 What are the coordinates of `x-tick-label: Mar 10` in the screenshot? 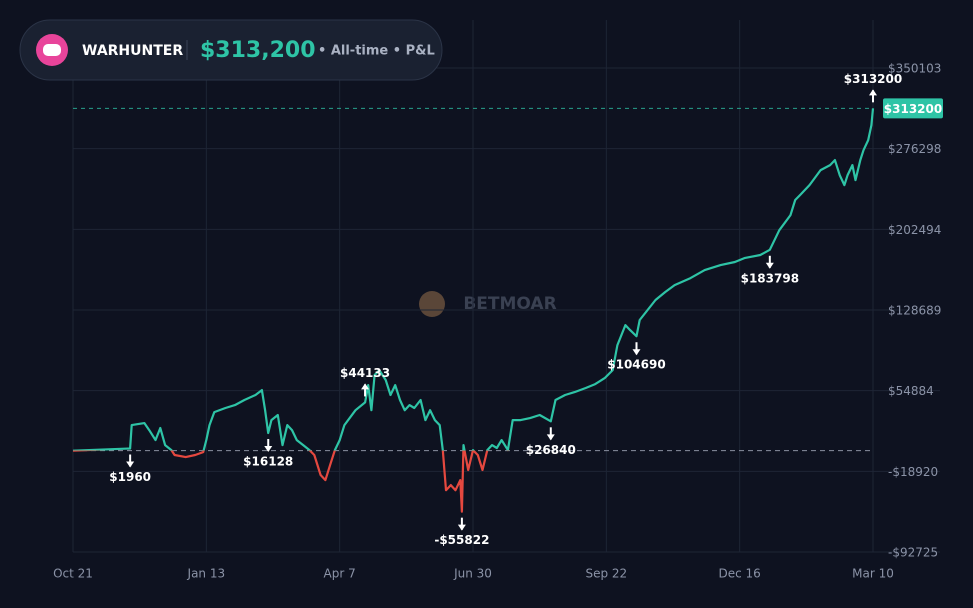 It's located at (873, 574).